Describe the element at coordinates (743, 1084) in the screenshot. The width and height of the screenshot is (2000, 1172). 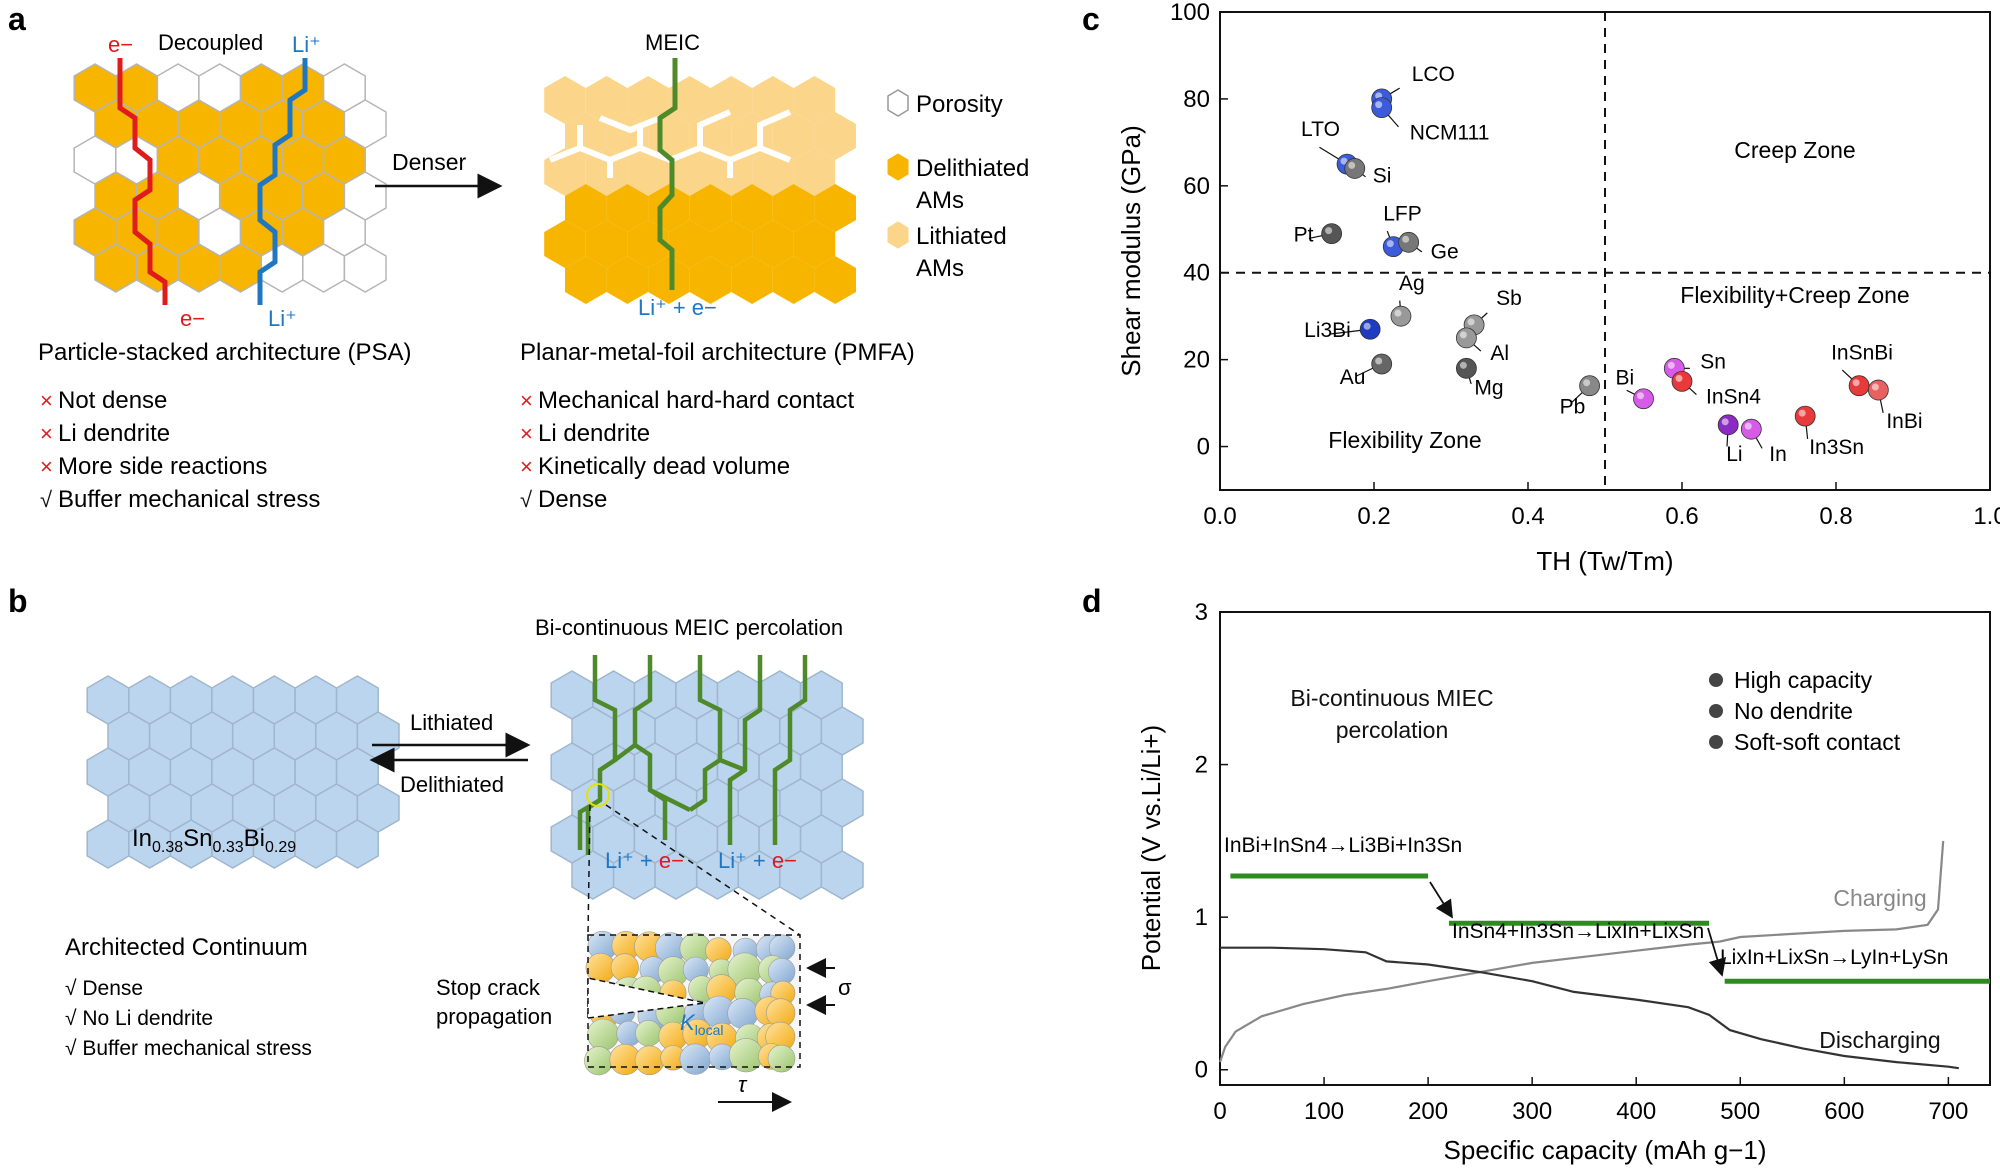
I see `tau-label: τ` at that location.